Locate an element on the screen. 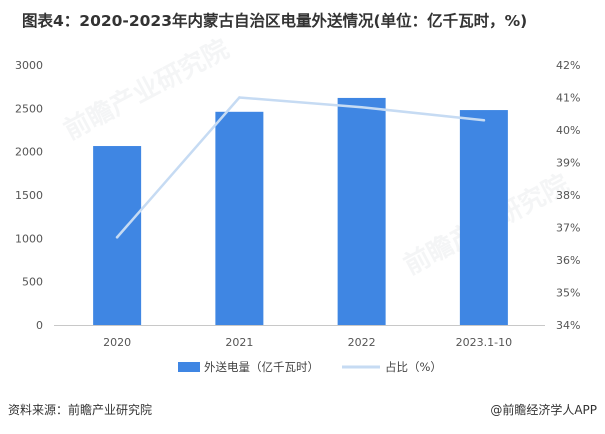 This screenshot has width=605, height=434. y-left-tick-label: 0 is located at coordinates (39, 325).